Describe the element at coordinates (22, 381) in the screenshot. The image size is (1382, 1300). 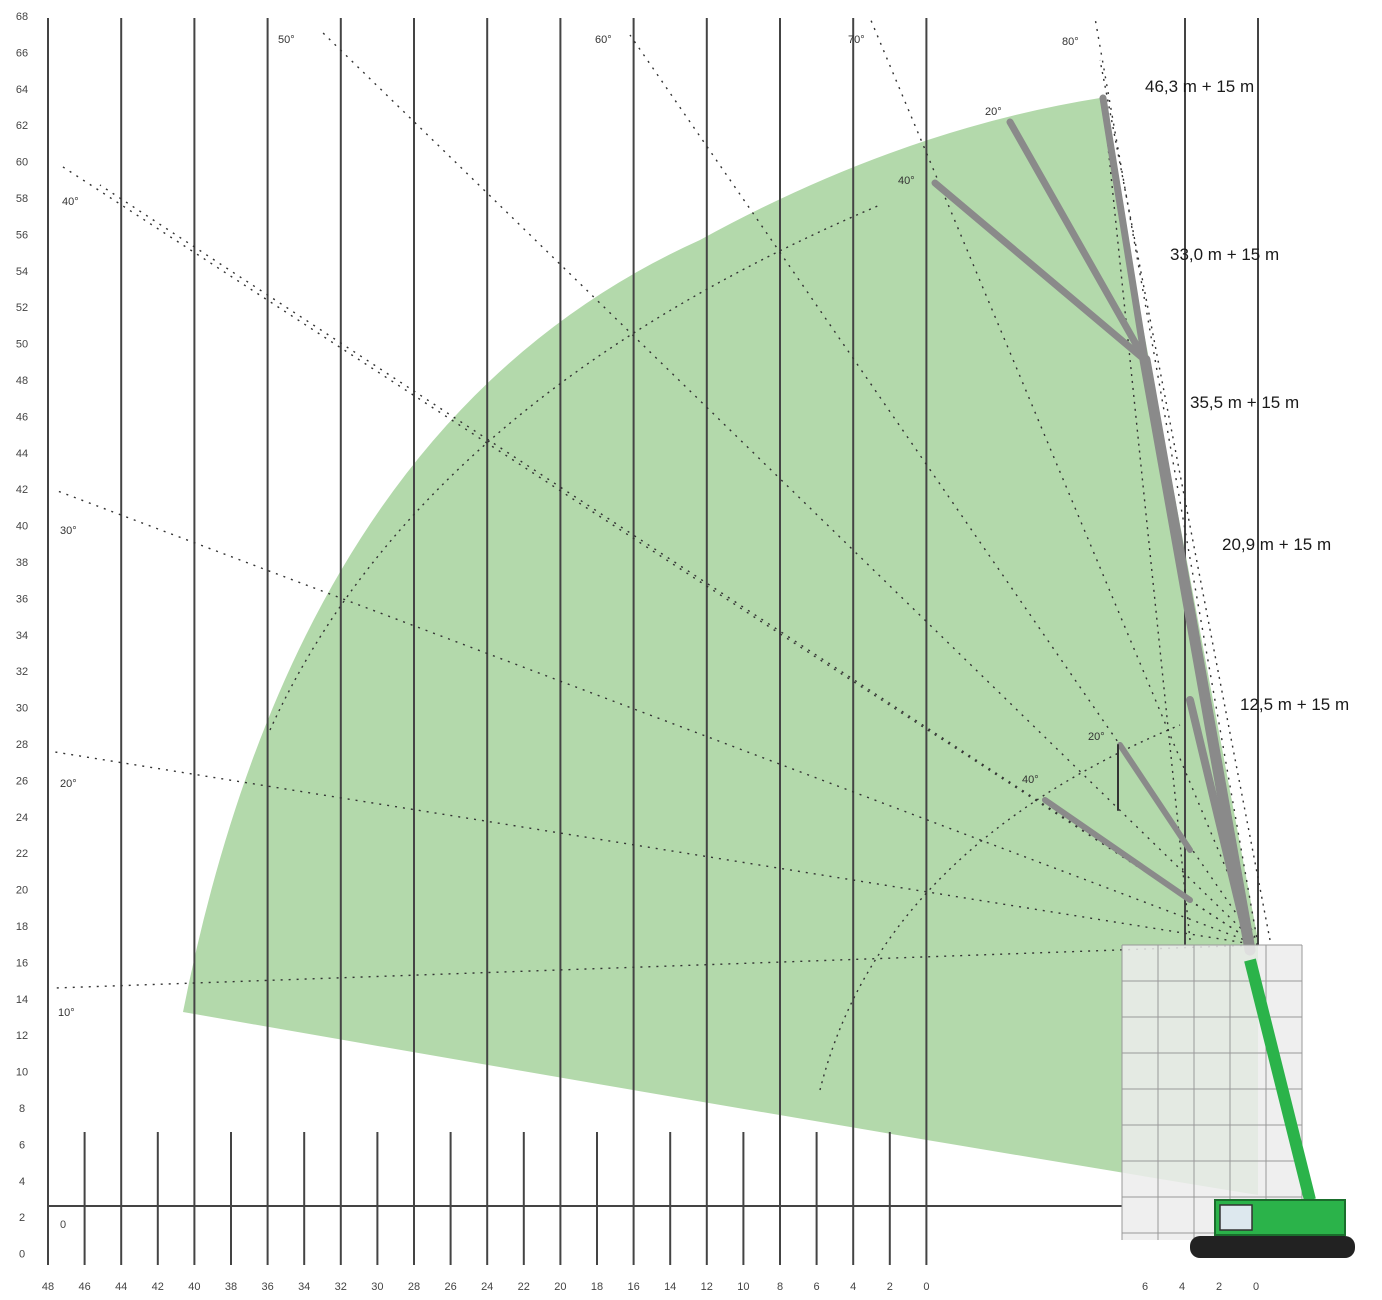
I see `y-tick: 48` at that location.